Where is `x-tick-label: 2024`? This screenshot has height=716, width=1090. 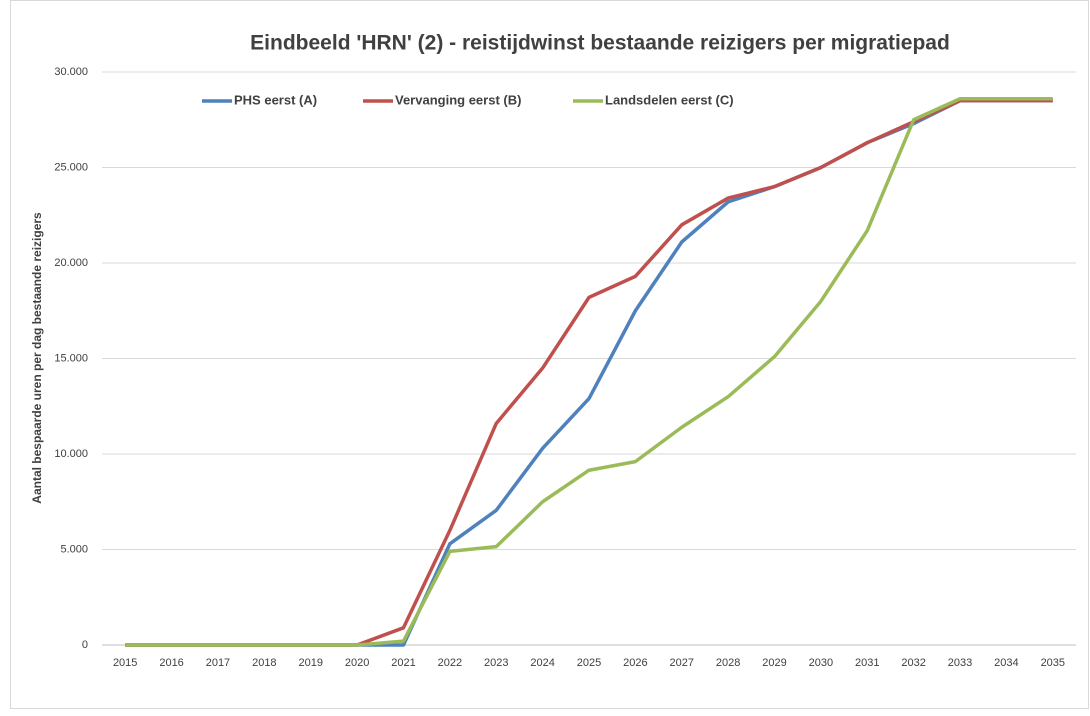
x-tick-label: 2024 is located at coordinates (542, 663).